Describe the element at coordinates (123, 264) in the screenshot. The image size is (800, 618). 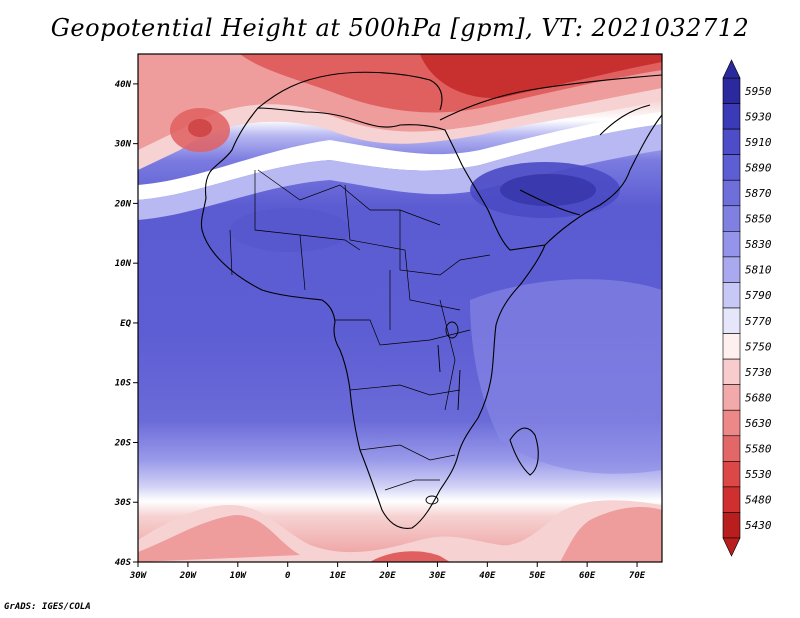
I see `y-tick-label: 10N` at that location.